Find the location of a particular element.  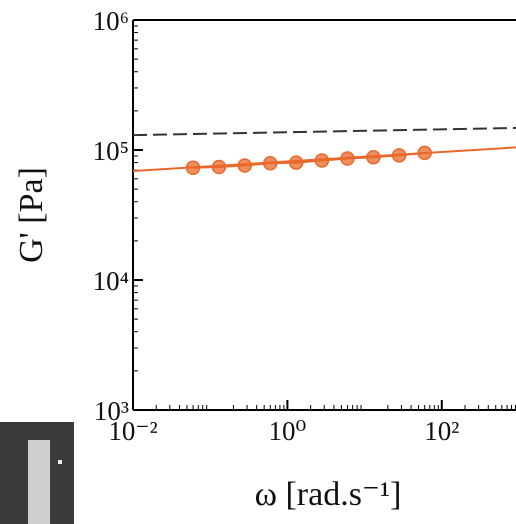

y-tick-label: 10⁵ is located at coordinates (111, 151).